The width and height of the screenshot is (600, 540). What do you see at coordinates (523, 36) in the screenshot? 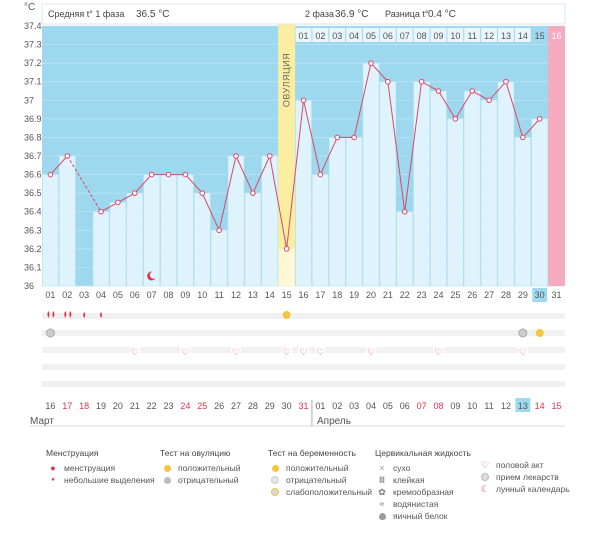
I see `phase2-day-label: 14` at bounding box center [523, 36].